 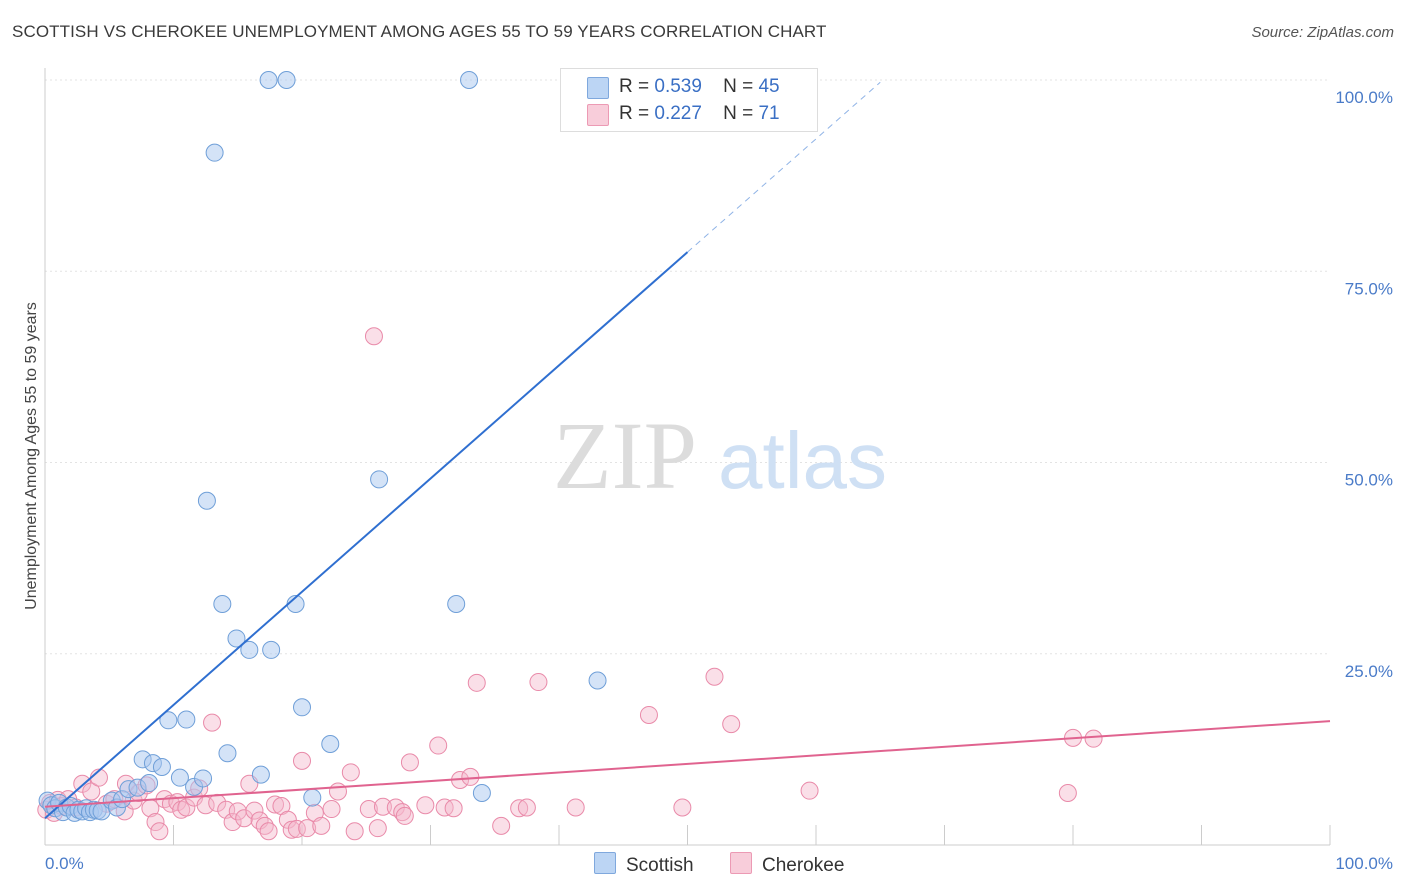 What do you see at coordinates (598, 115) in the screenshot?
I see `legend-swatch-cherokee` at bounding box center [598, 115].